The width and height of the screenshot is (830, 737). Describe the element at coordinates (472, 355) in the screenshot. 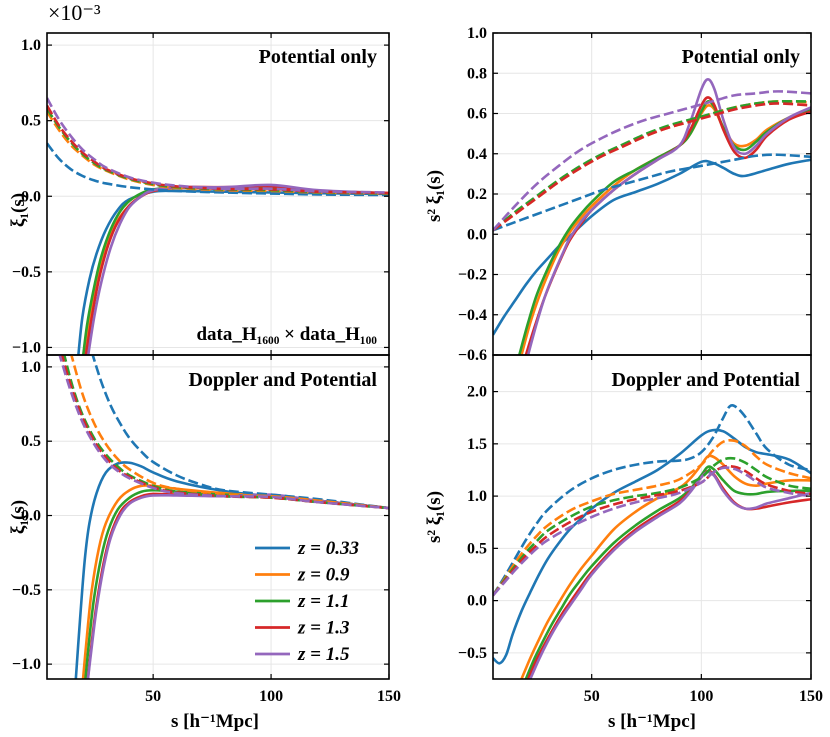

I see `y-tick-label: −0.6` at that location.